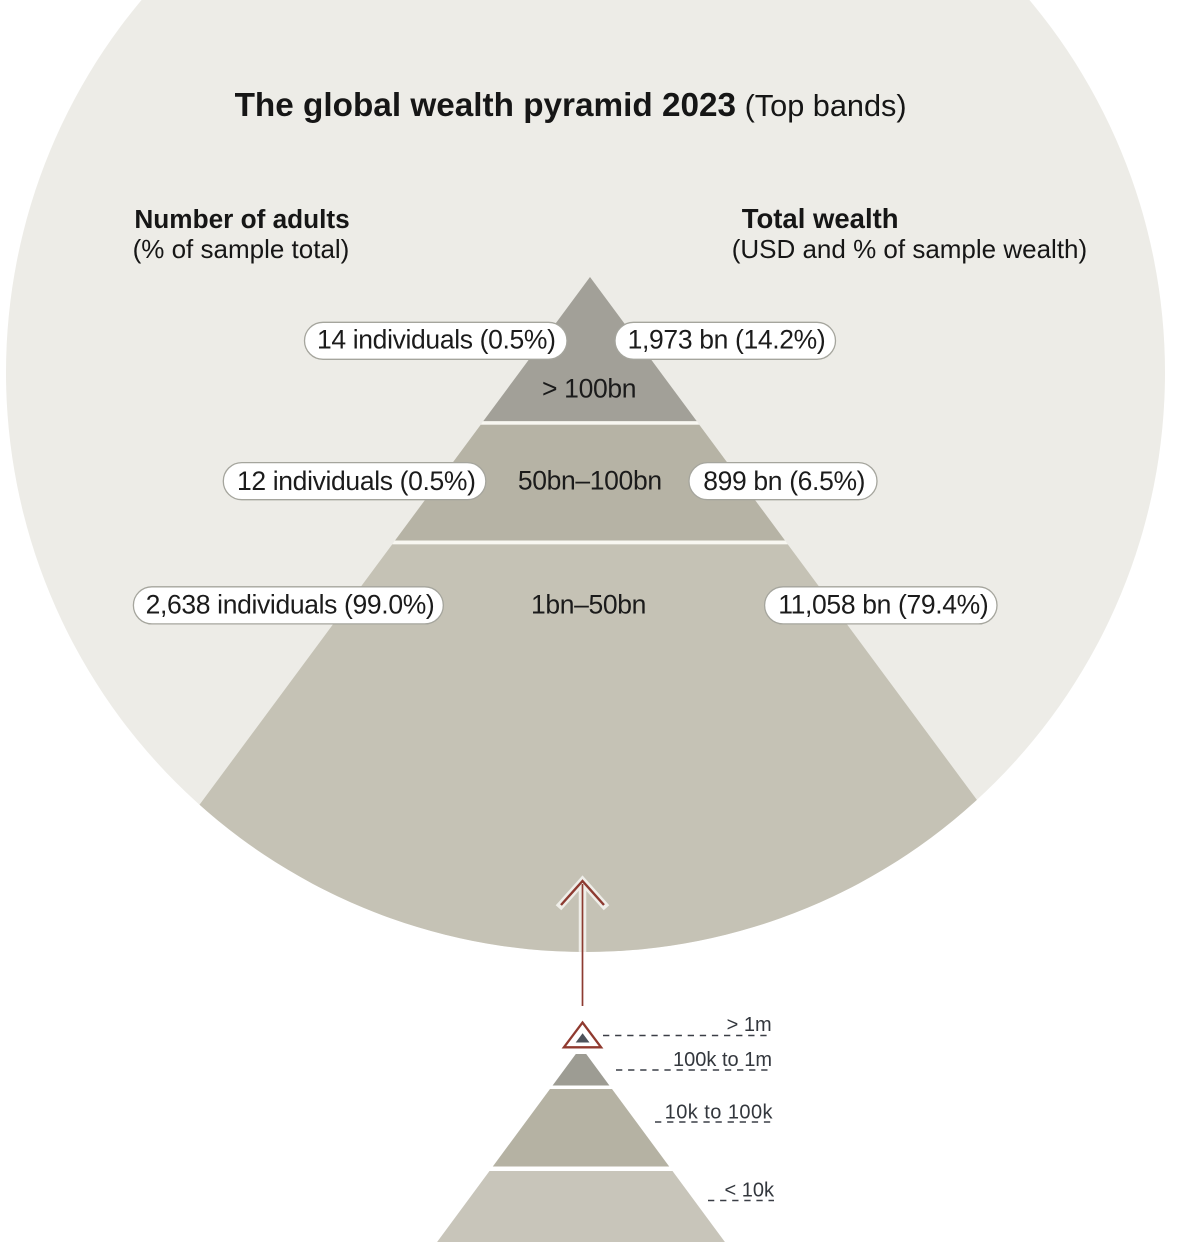 This screenshot has height=1255, width=1200. Describe the element at coordinates (750, 1191) in the screenshot. I see `svg-text: < 10k` at that location.